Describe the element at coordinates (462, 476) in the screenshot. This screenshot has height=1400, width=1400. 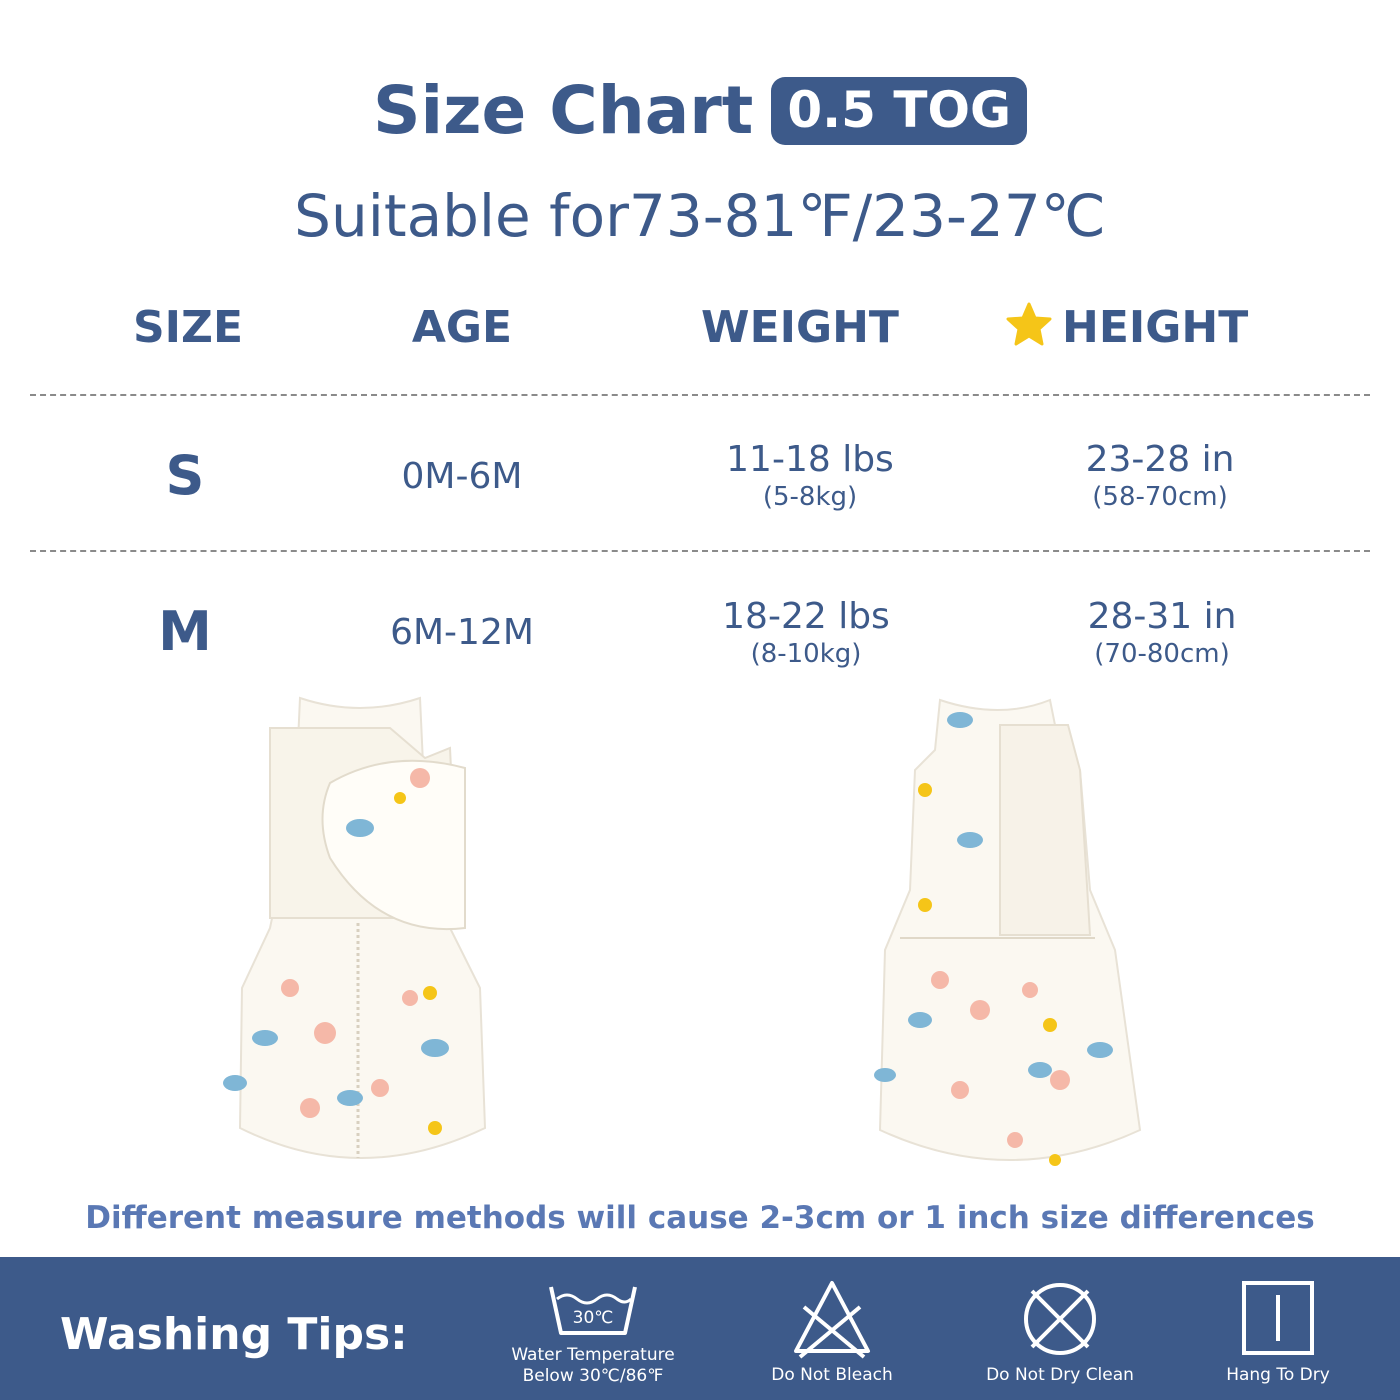
I see `age-s: 0M-6M` at that location.